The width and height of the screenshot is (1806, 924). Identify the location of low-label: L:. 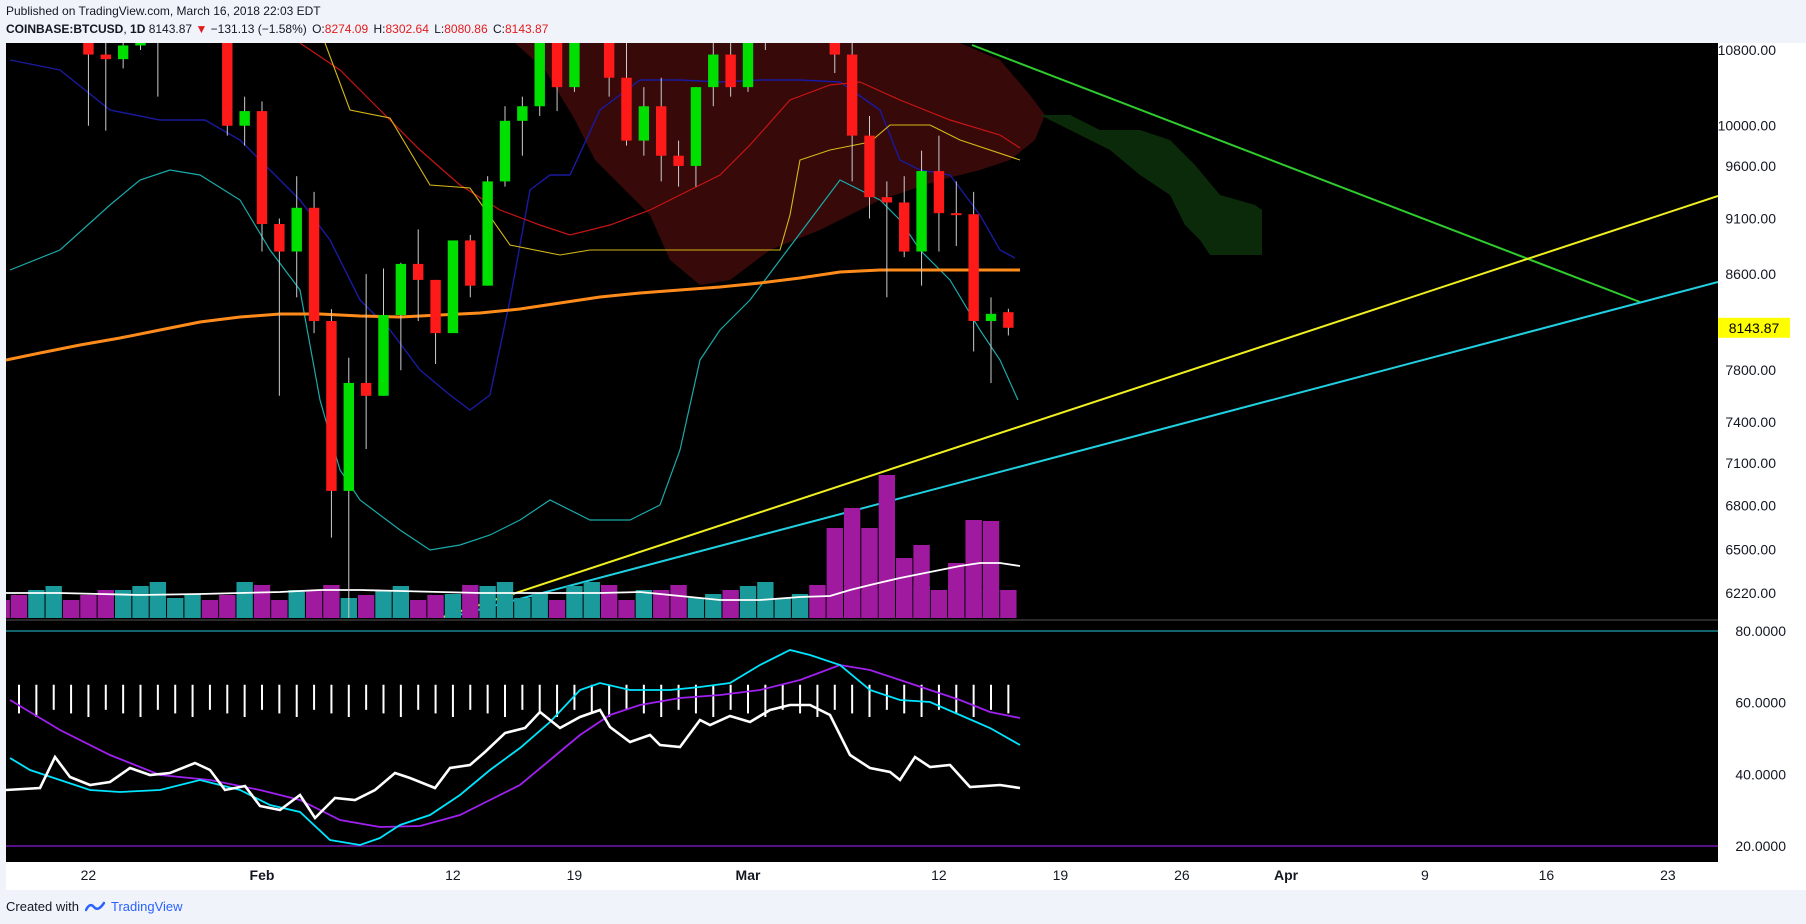
(439, 29).